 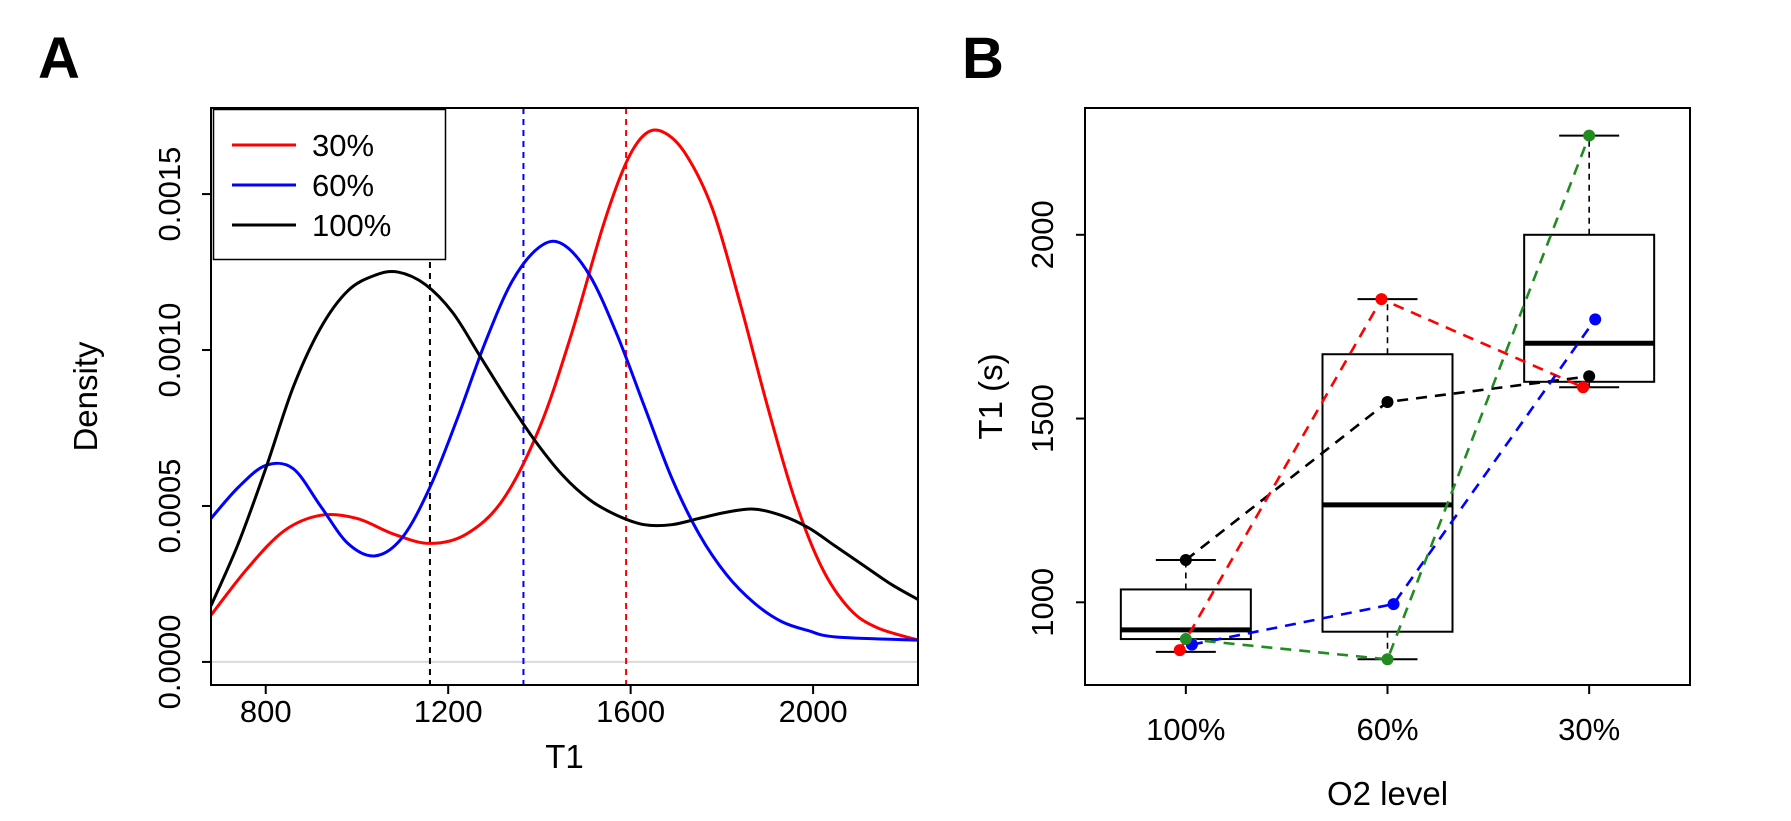 I want to click on panel-b-xtick-label: 100%, so click(x=1185, y=729).